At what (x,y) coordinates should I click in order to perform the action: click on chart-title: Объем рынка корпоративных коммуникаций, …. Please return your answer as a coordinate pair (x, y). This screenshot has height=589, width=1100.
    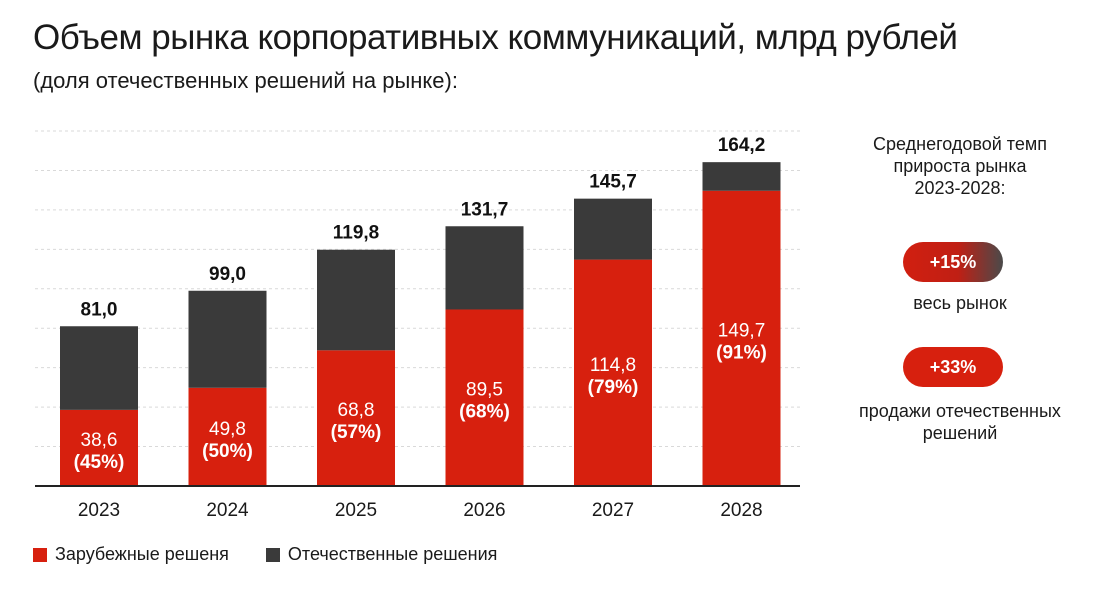
    Looking at the image, I should click on (495, 37).